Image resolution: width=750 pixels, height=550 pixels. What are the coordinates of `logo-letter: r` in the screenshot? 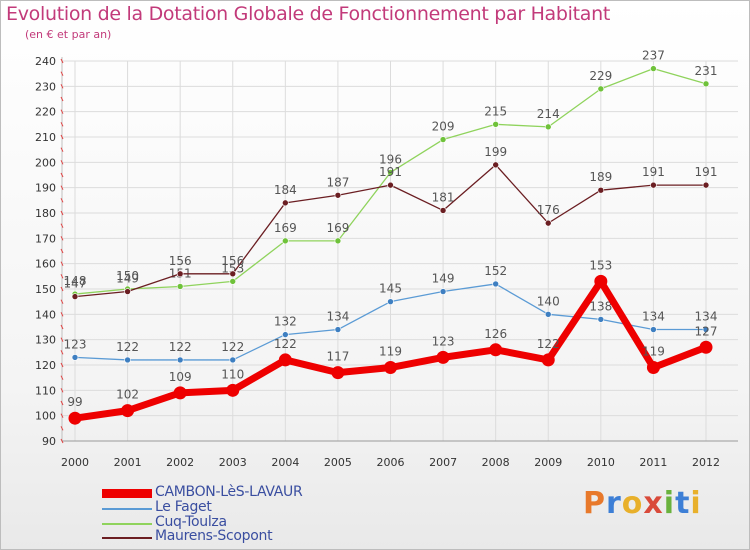 It's located at (614, 503).